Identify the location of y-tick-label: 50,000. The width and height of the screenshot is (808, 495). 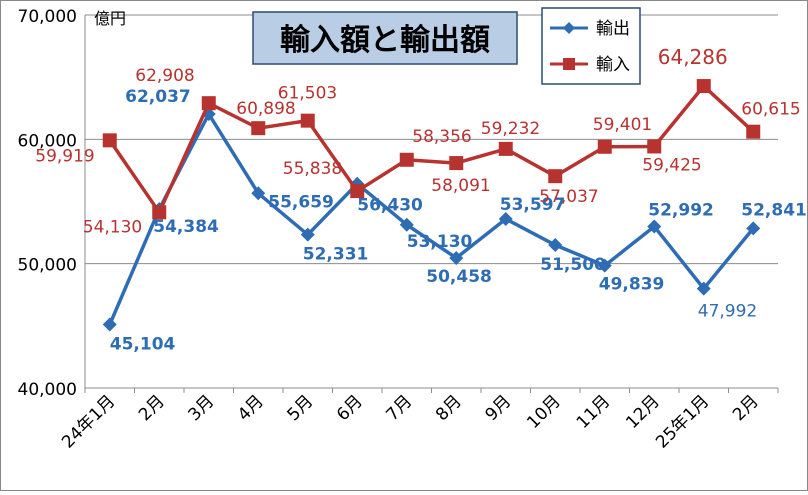
(47, 266).